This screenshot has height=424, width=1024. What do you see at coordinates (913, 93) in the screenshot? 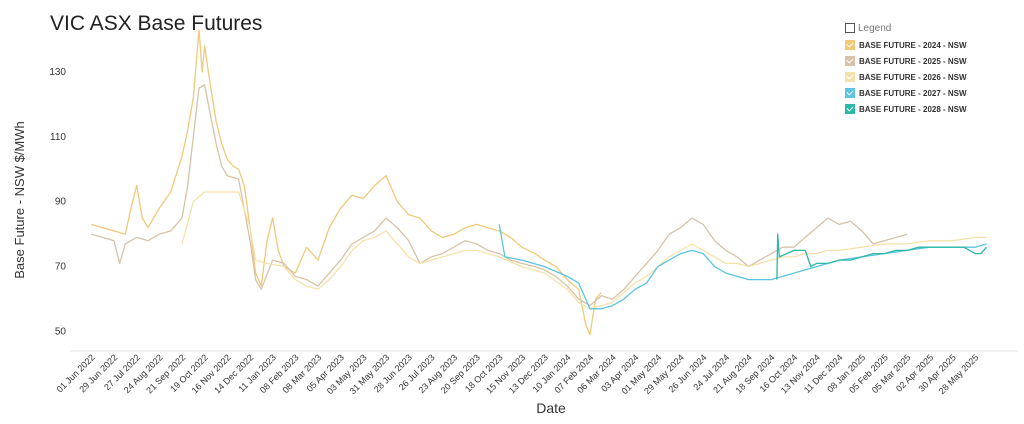
I see `legend-label: BASE FUTURE - 2027 - NSW` at bounding box center [913, 93].